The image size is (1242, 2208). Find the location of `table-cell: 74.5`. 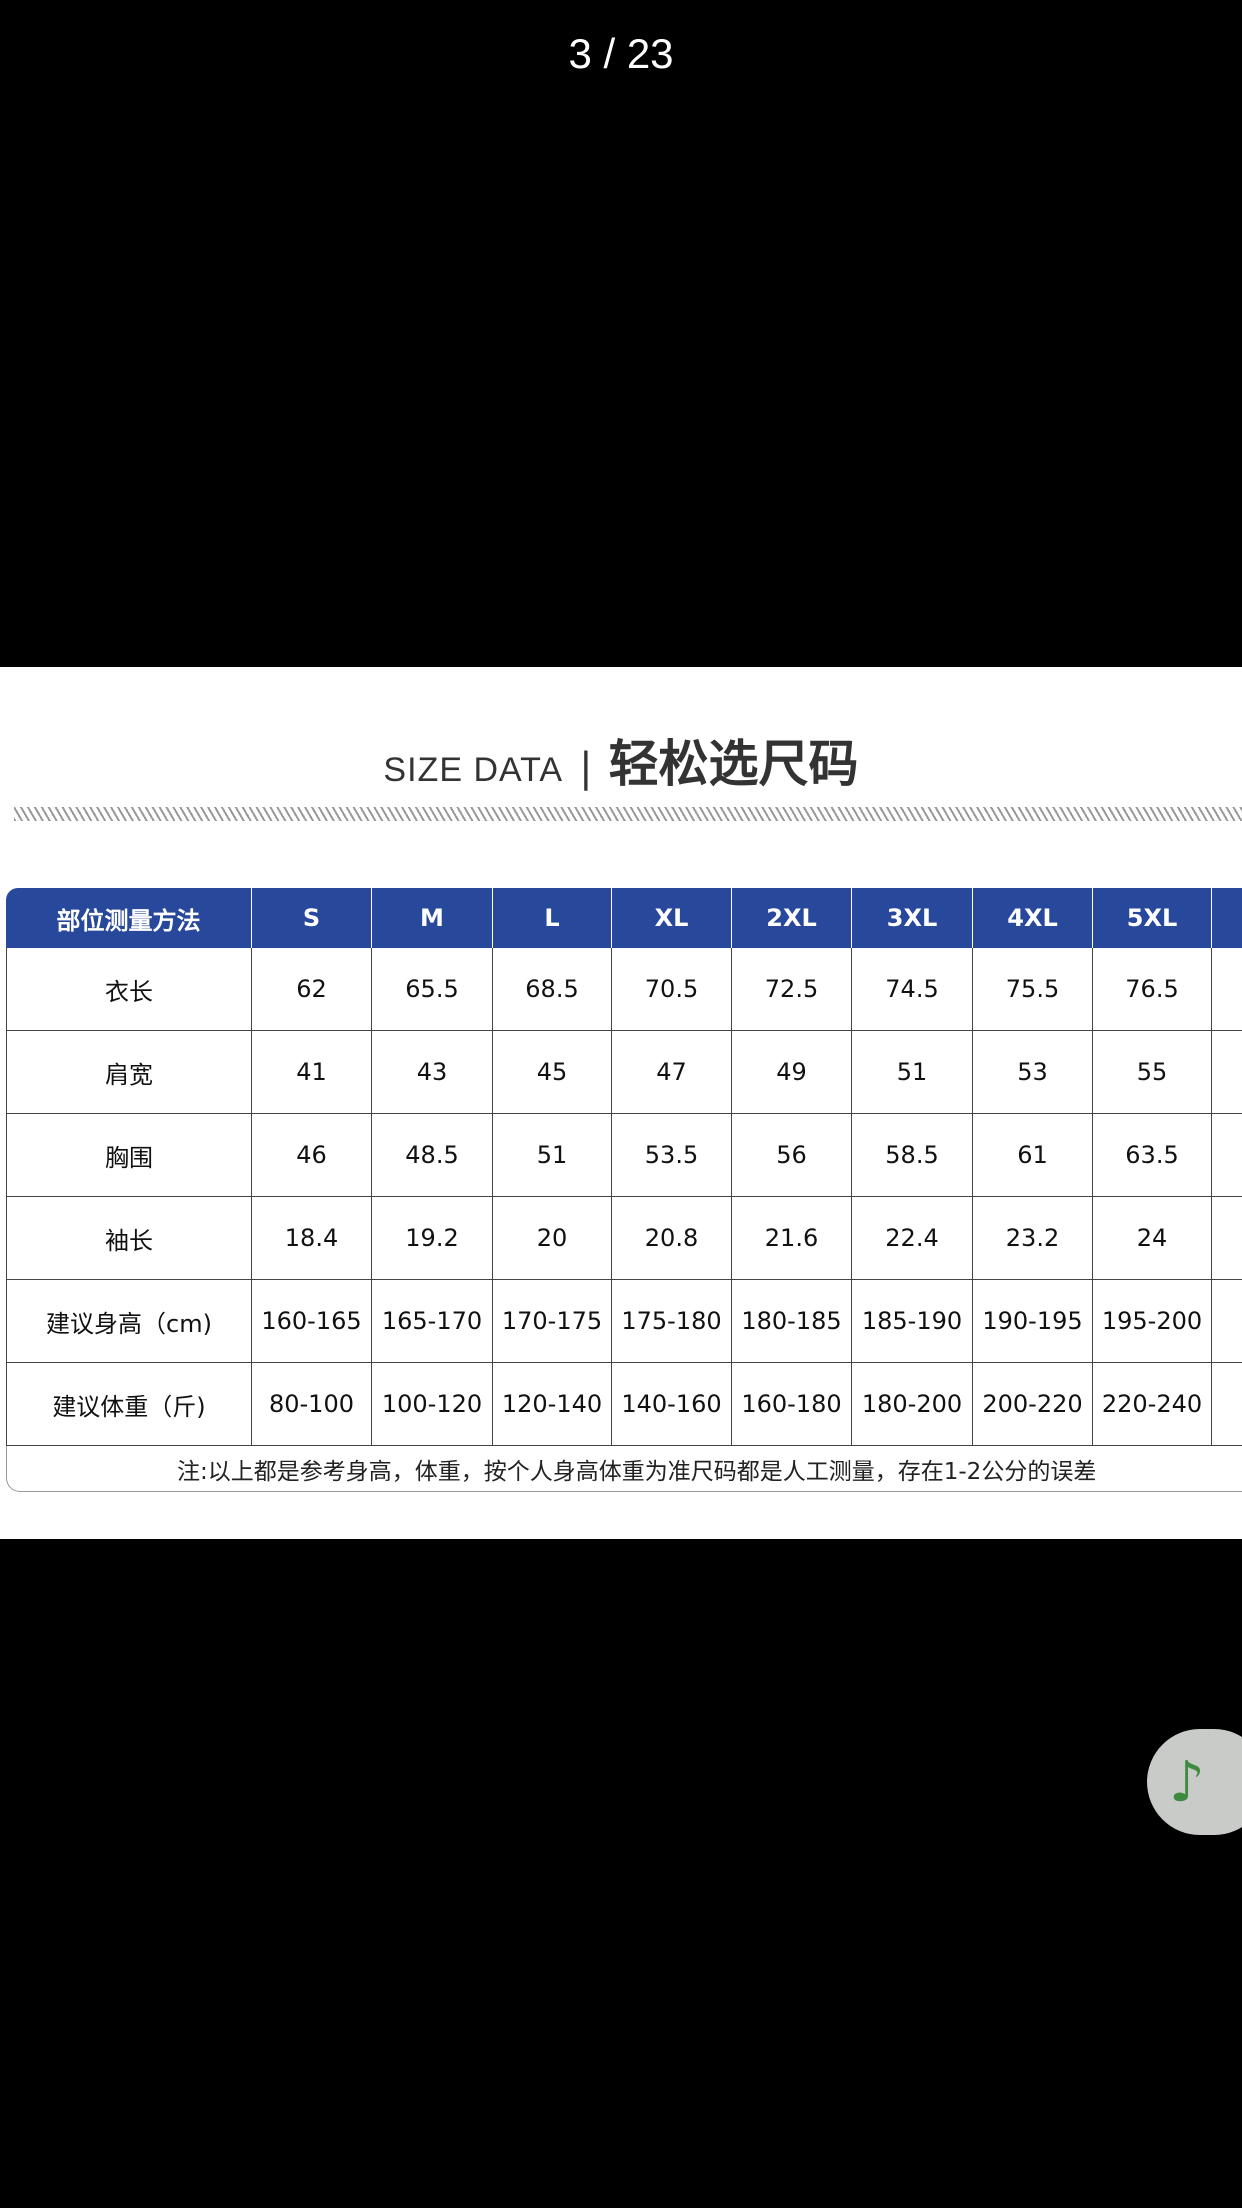

table-cell: 74.5 is located at coordinates (912, 989).